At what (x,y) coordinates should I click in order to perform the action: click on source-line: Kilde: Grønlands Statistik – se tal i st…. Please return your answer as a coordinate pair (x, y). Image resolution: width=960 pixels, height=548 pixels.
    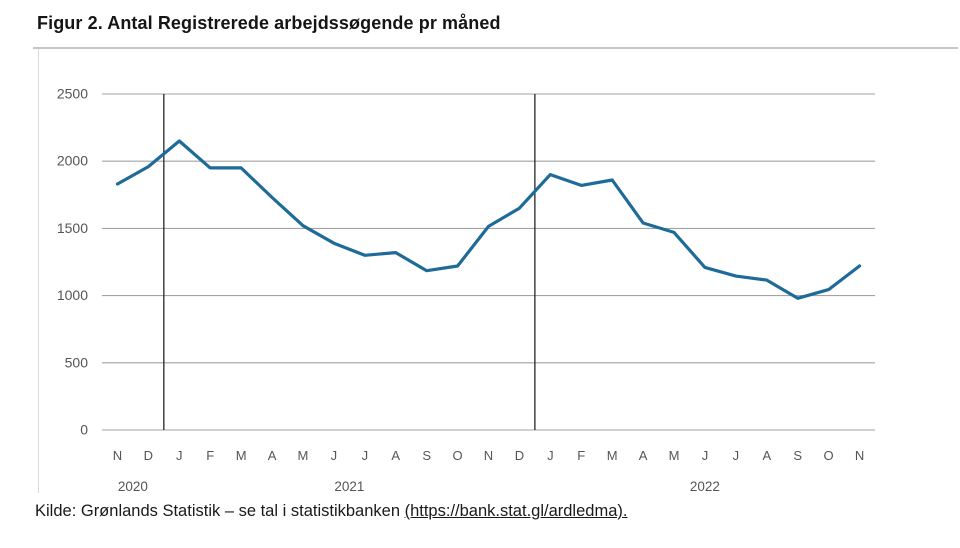
    Looking at the image, I should click on (331, 511).